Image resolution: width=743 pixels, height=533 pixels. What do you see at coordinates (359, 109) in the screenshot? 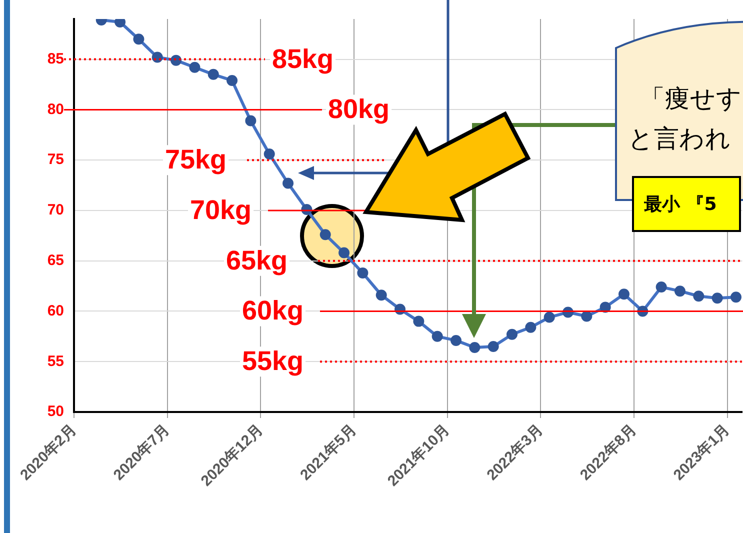
I see `ref-line-label: 80kg` at bounding box center [359, 109].